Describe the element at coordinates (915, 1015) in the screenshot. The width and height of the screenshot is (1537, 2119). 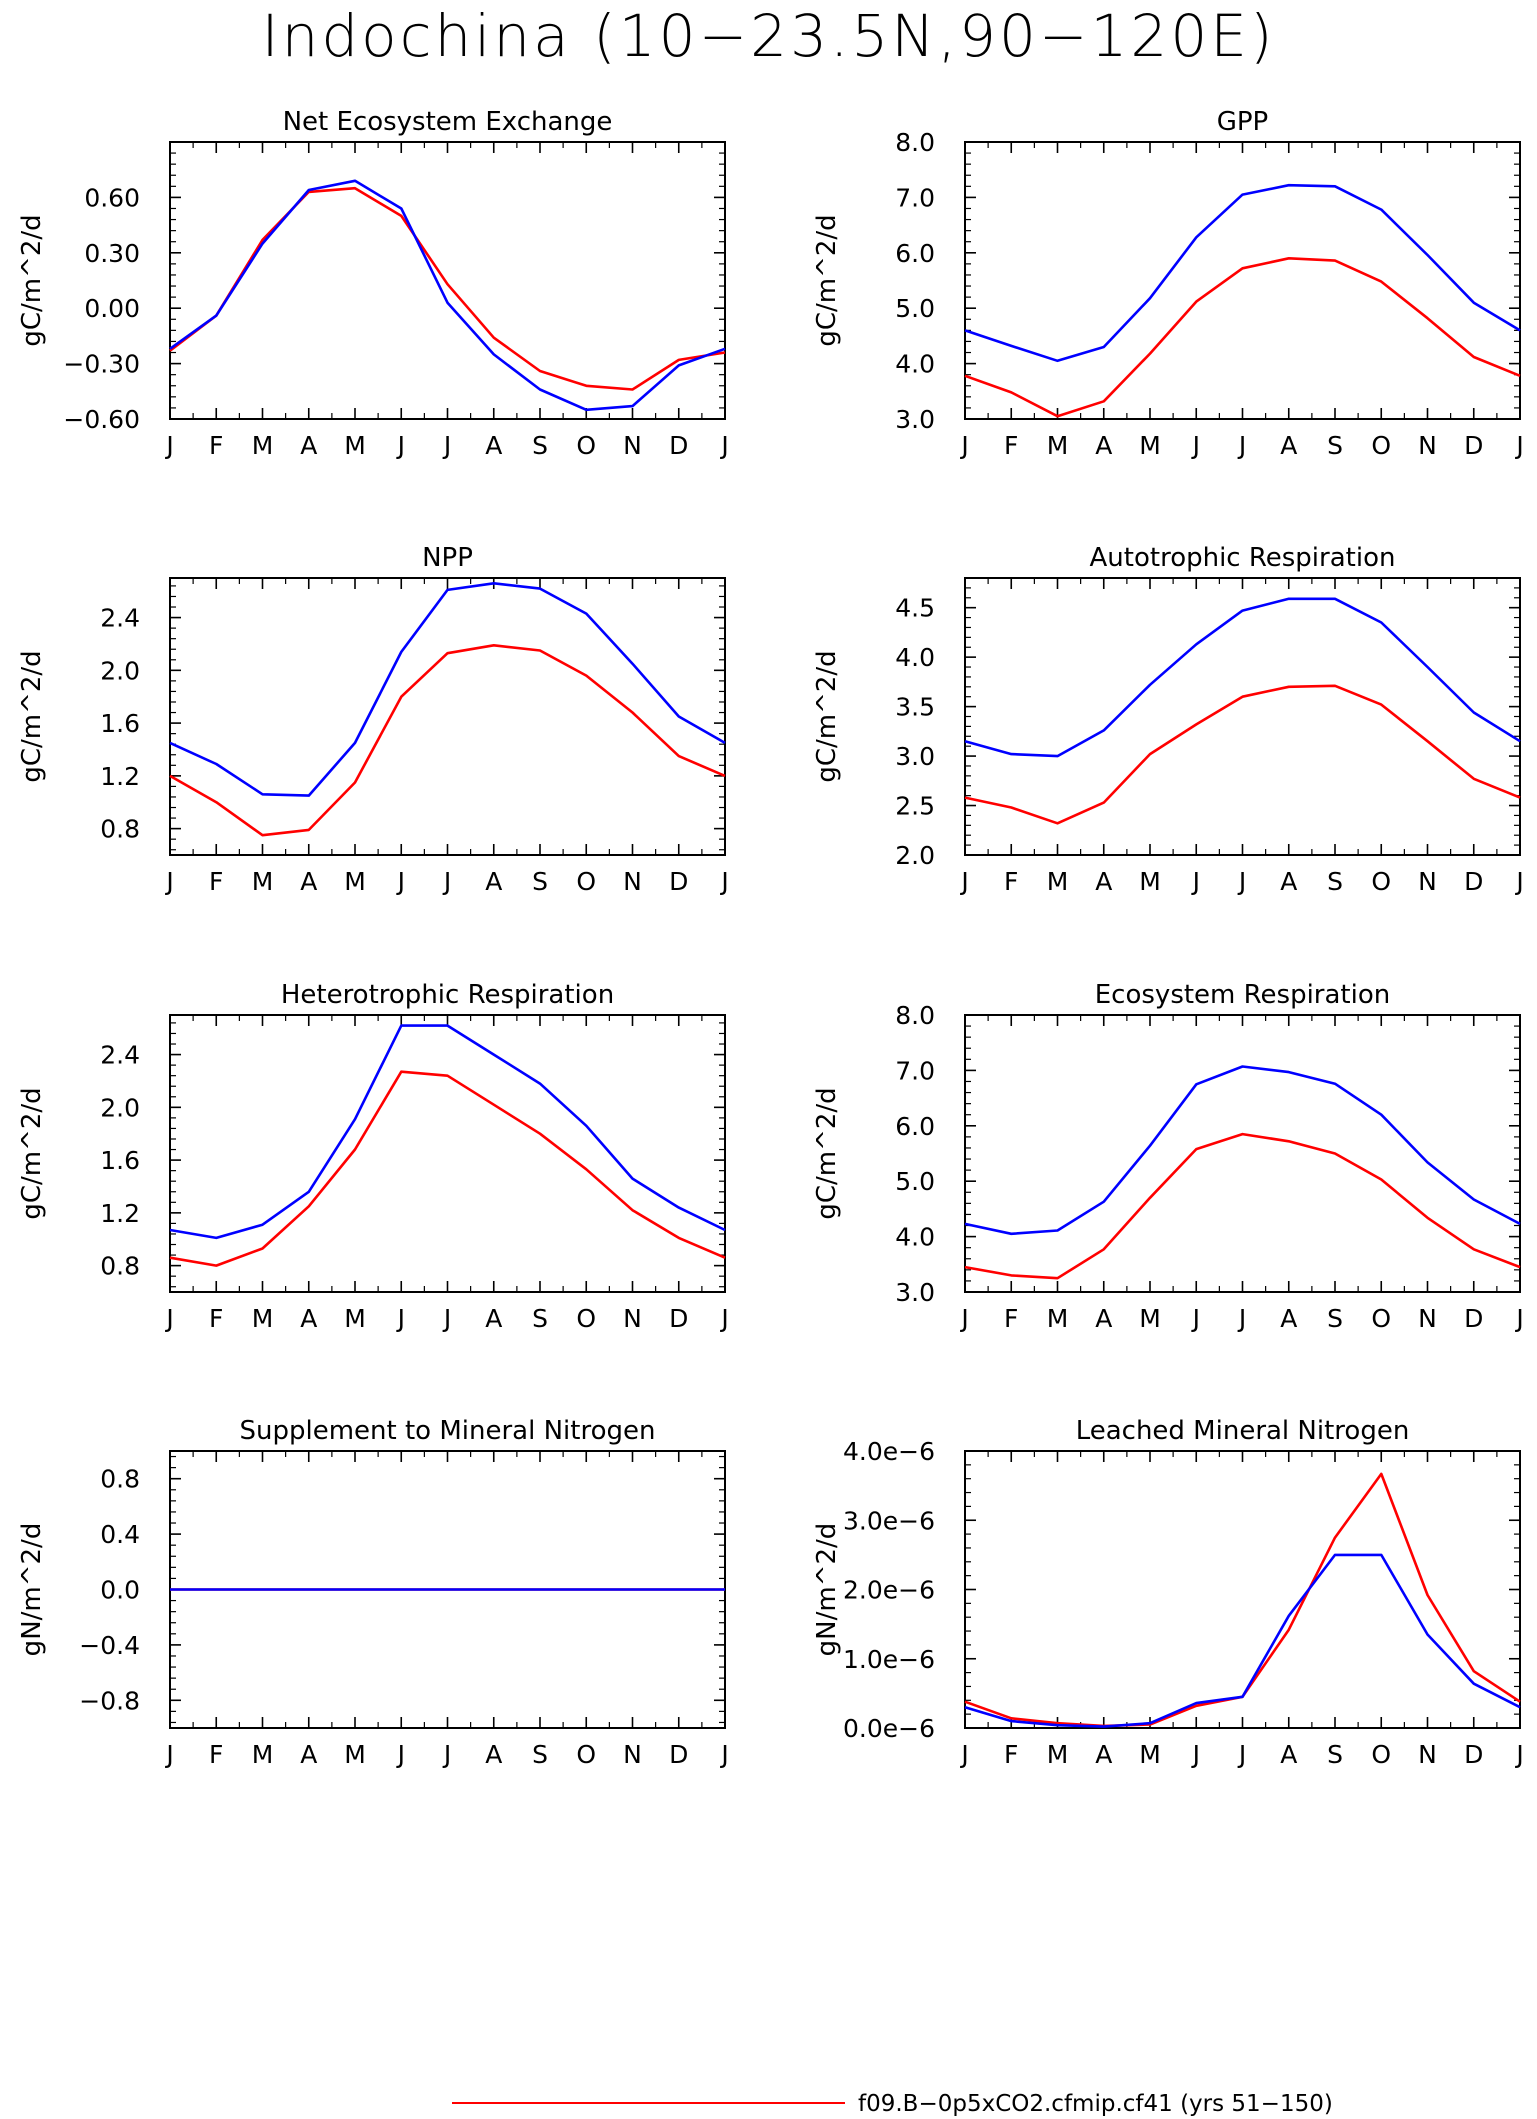
I see `y-tick-label: 8.0` at that location.